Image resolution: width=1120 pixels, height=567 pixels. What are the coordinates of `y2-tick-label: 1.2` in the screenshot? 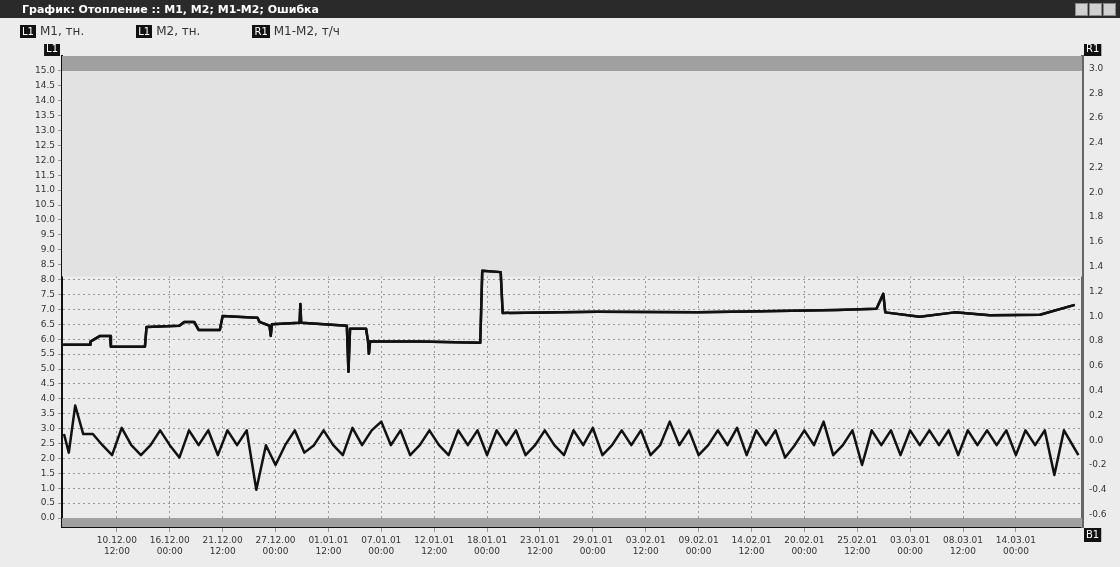 It's located at (1096, 290).